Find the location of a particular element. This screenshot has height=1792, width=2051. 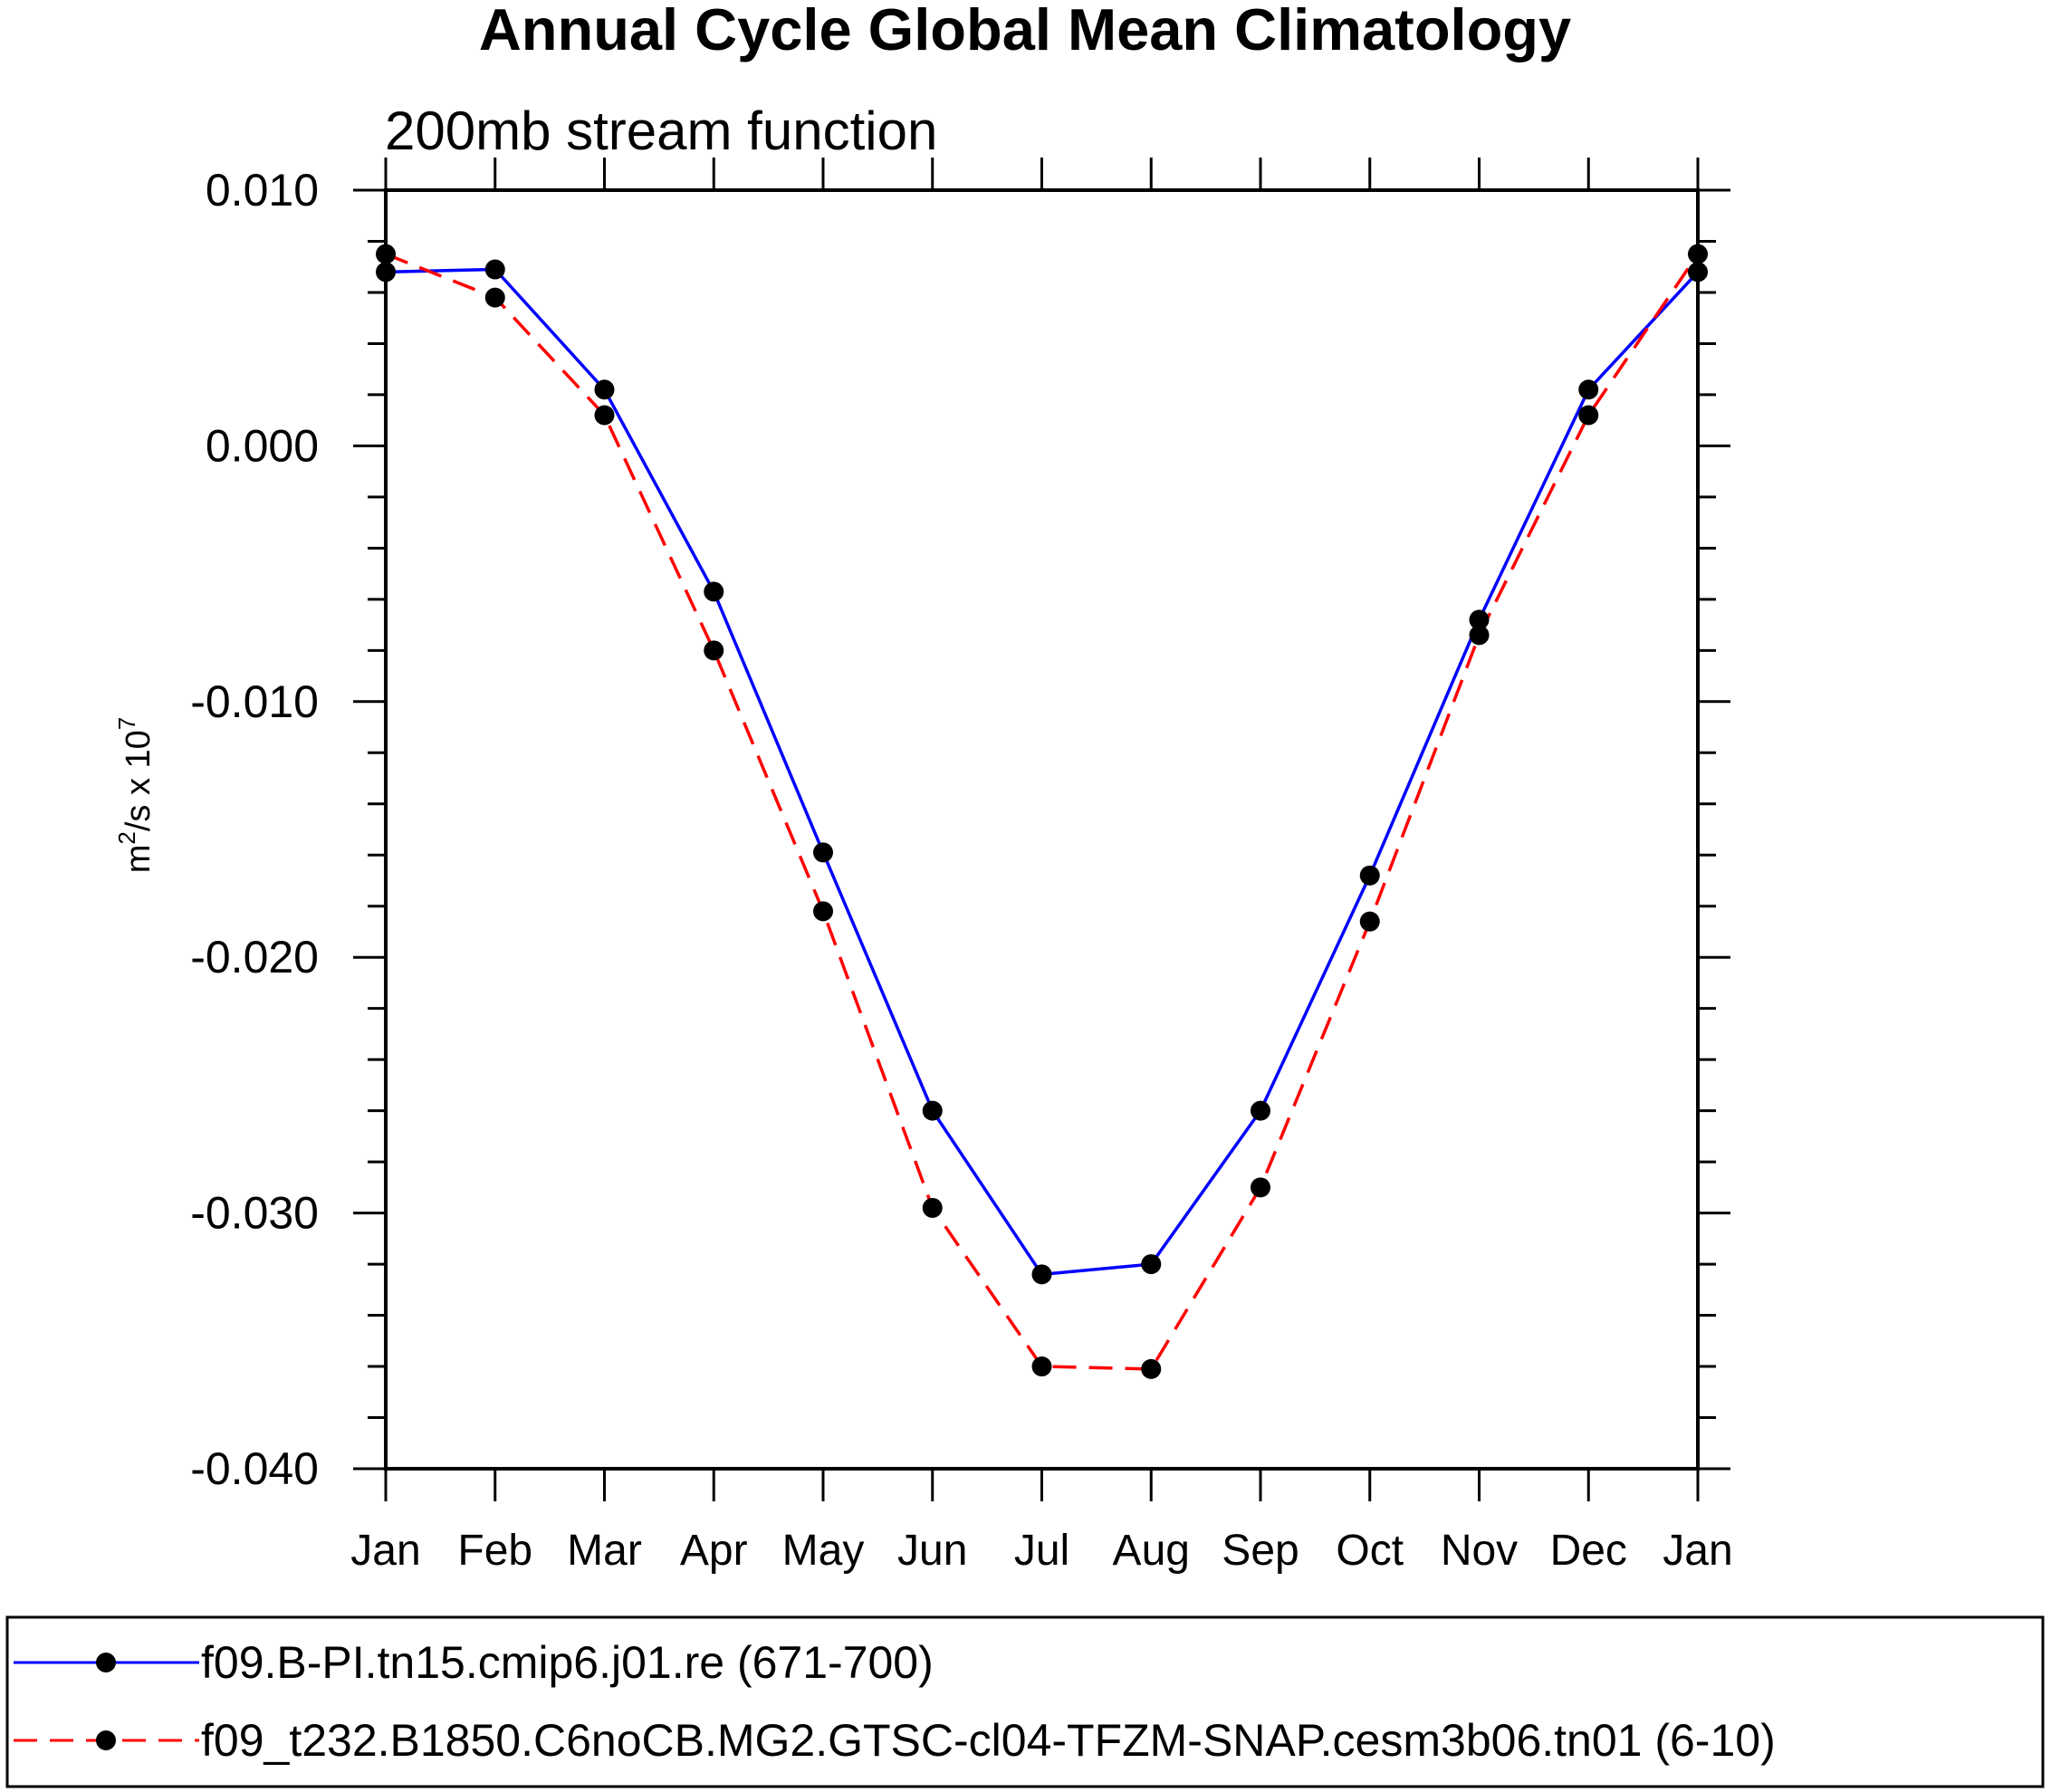

x-tick-label: Jul is located at coordinates (1041, 1551).